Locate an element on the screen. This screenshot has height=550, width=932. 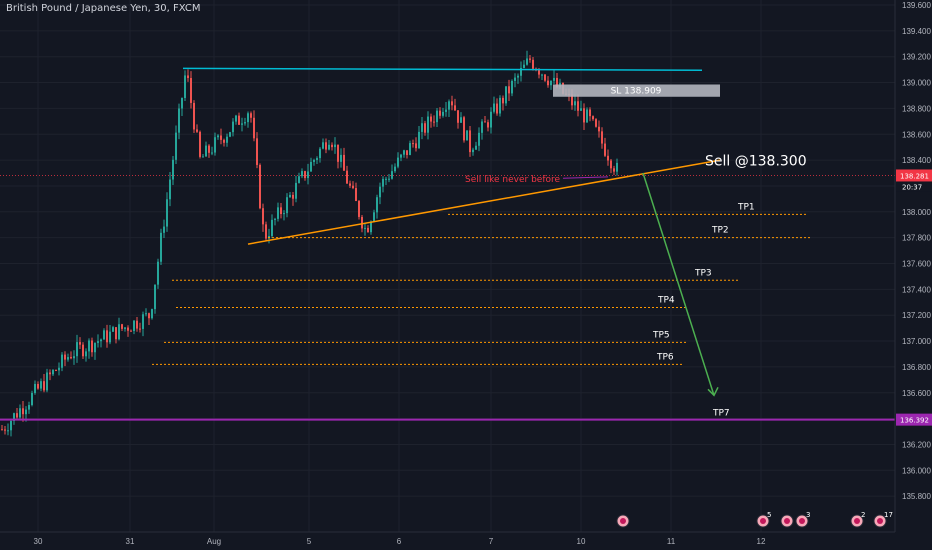
projection-arrowhead is located at coordinates (713, 391).